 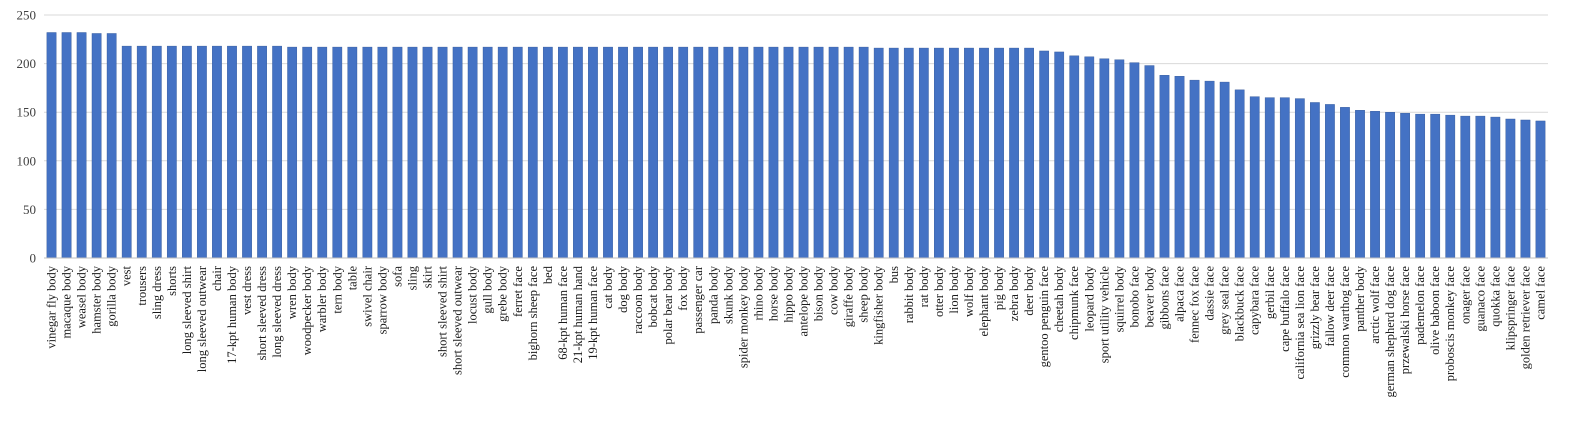 I want to click on x-category-label: swivel chair, so click(x=367, y=296).